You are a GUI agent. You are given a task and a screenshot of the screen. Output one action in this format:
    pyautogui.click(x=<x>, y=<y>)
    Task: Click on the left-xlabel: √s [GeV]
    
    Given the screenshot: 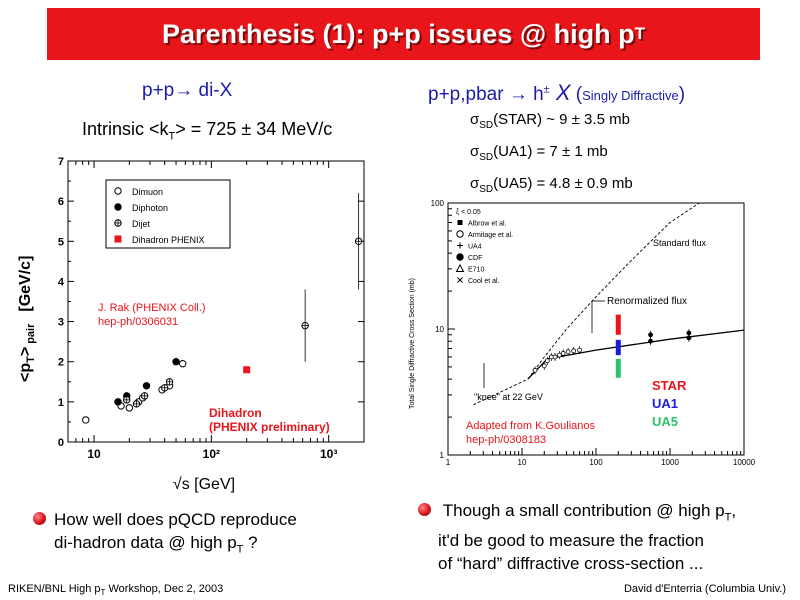 What is the action you would take?
    pyautogui.click(x=204, y=484)
    